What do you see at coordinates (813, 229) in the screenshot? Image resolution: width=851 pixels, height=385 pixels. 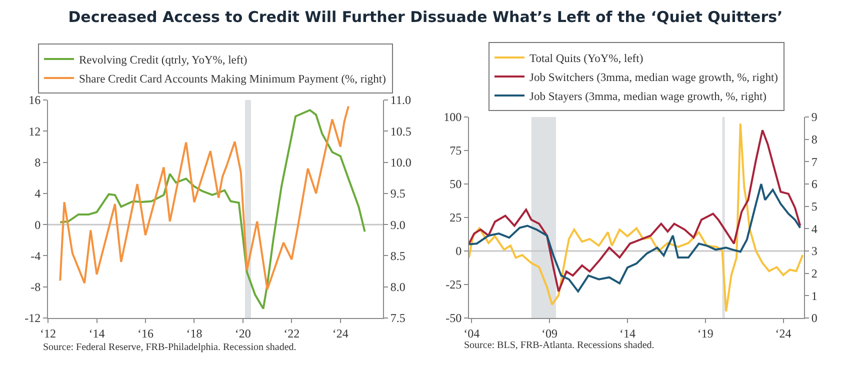 I see `y2-tick-label: 4` at bounding box center [813, 229].